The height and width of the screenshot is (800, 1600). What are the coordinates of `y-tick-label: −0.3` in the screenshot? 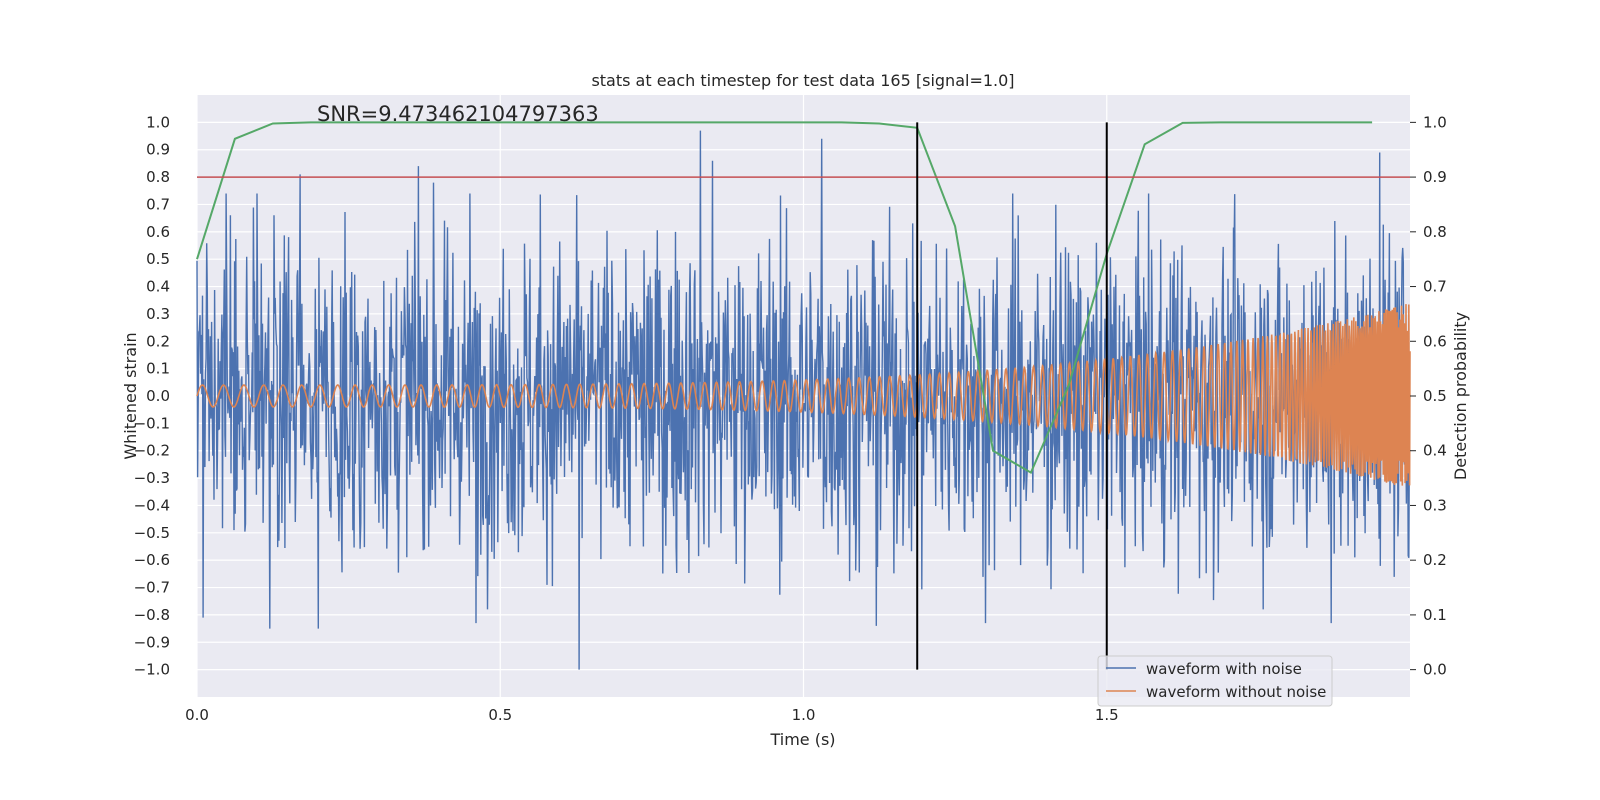 It's located at (152, 478).